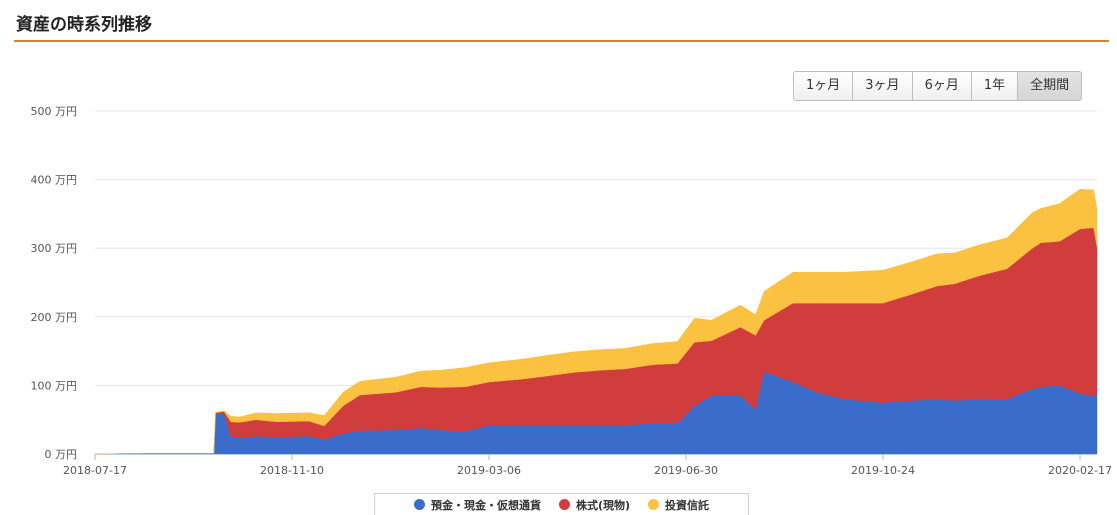  Describe the element at coordinates (54, 283) in the screenshot. I see `y-axis-ticks: 0 万円 100 万円 200 万円 300 万円 400 万円 500 万円` at that location.